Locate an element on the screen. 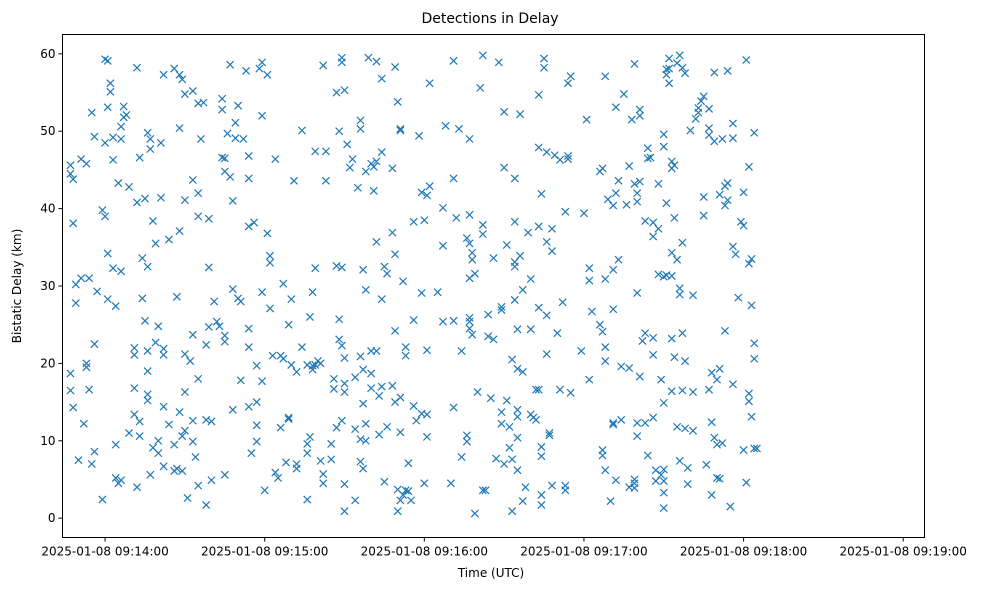  y-tick-label: 40 is located at coordinates (47, 209).